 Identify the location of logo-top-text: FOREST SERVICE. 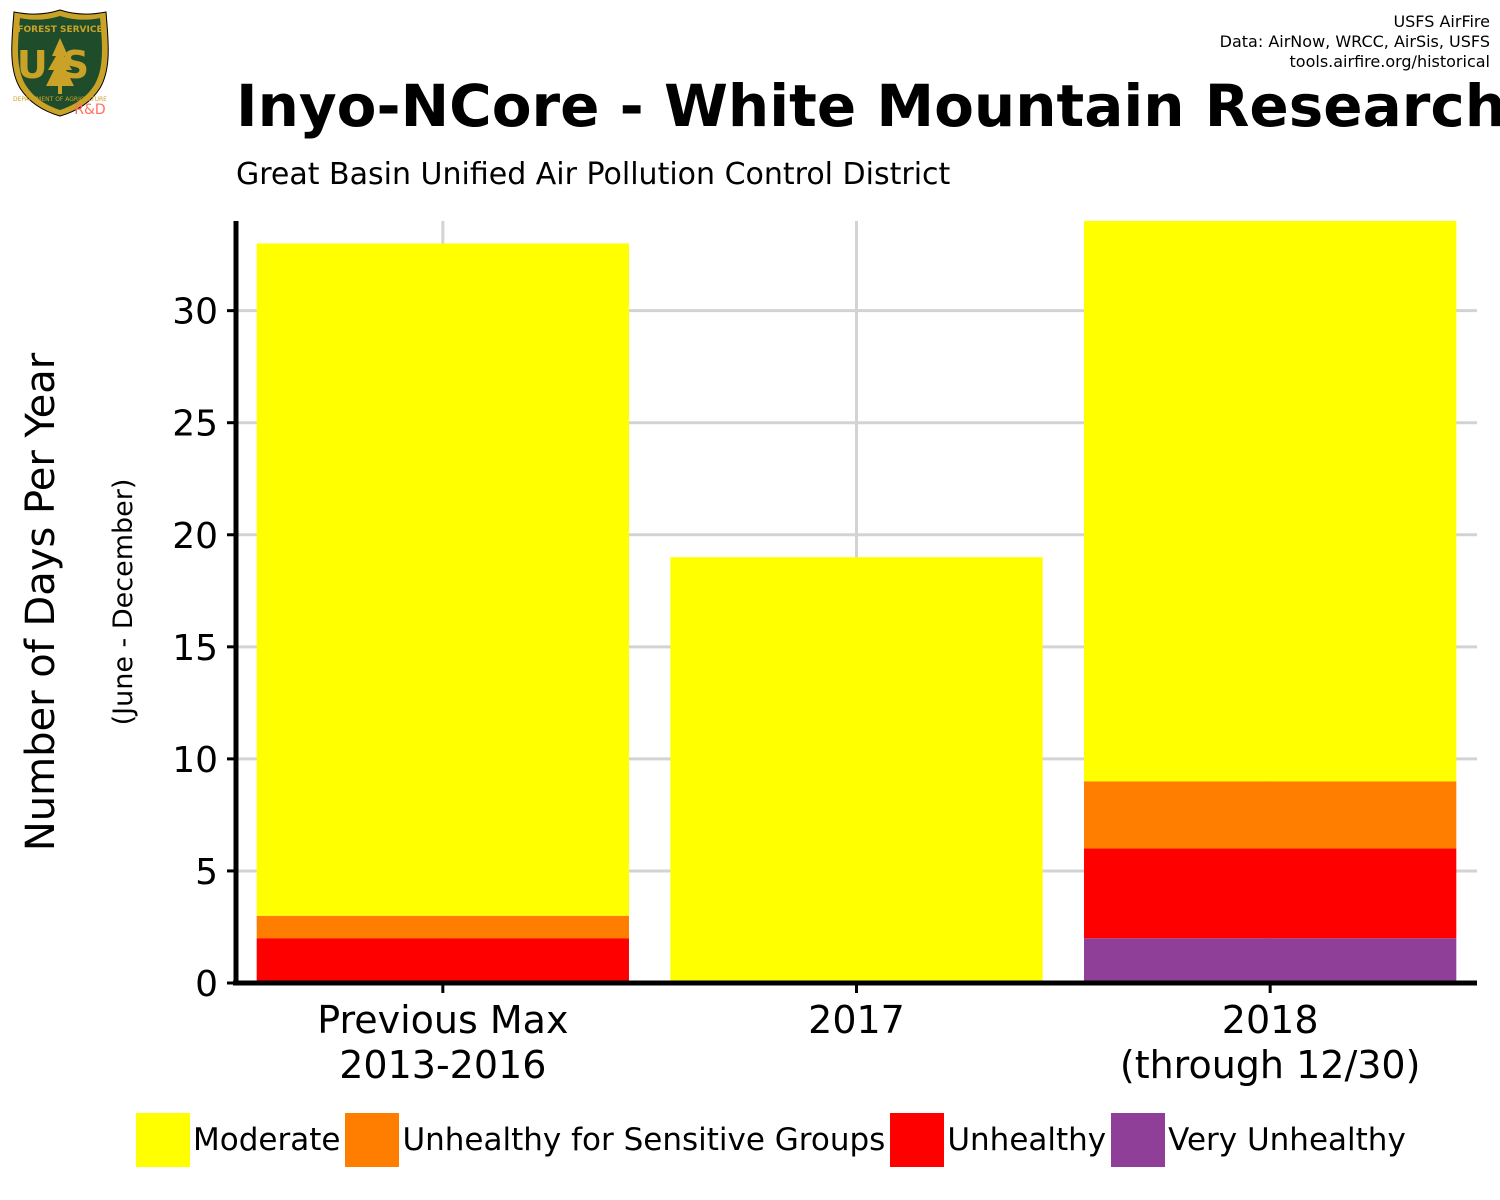
(59, 30).